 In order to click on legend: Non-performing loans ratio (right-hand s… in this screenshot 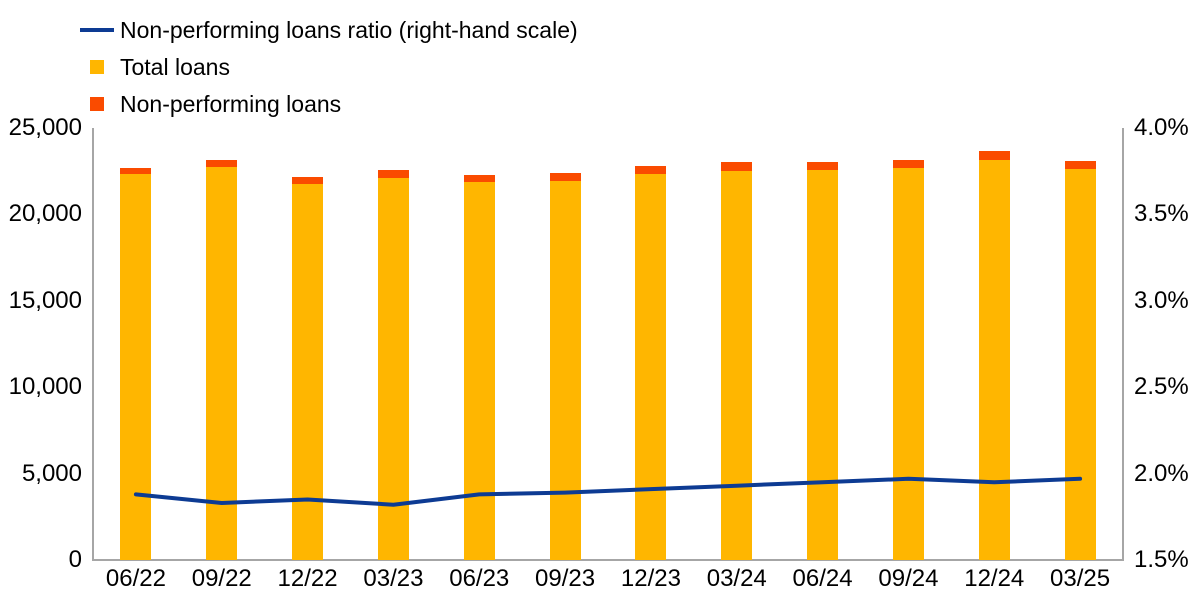, I will do `click(329, 66)`.